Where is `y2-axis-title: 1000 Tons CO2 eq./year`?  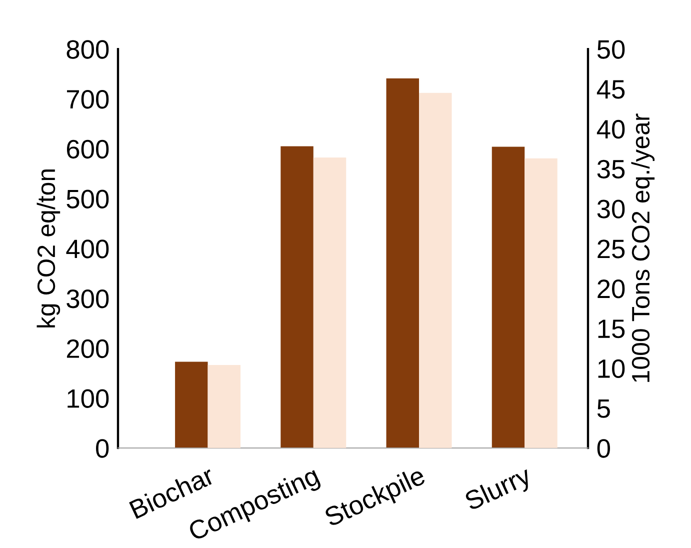
y2-axis-title: 1000 Tons CO2 eq./year is located at coordinates (643, 248).